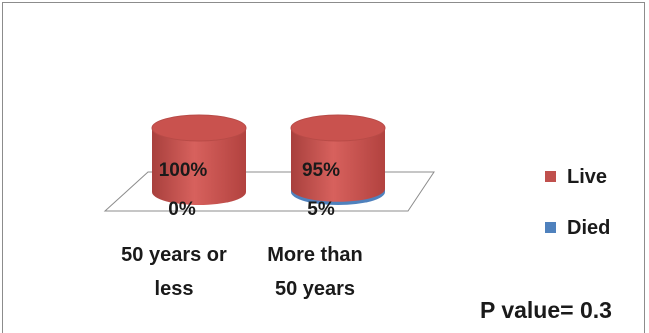 This screenshot has width=649, height=333. What do you see at coordinates (550, 176) in the screenshot?
I see `legend-swatch-live` at bounding box center [550, 176].